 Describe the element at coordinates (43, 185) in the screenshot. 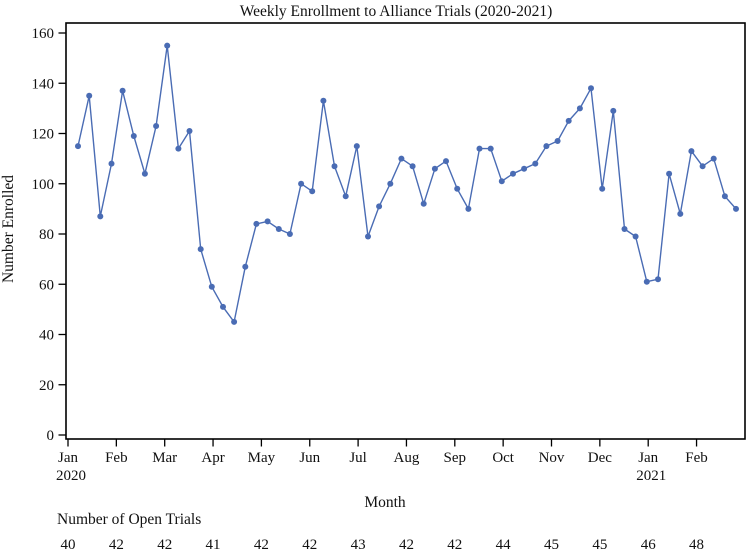

I see `y-tick-label: 100` at that location.